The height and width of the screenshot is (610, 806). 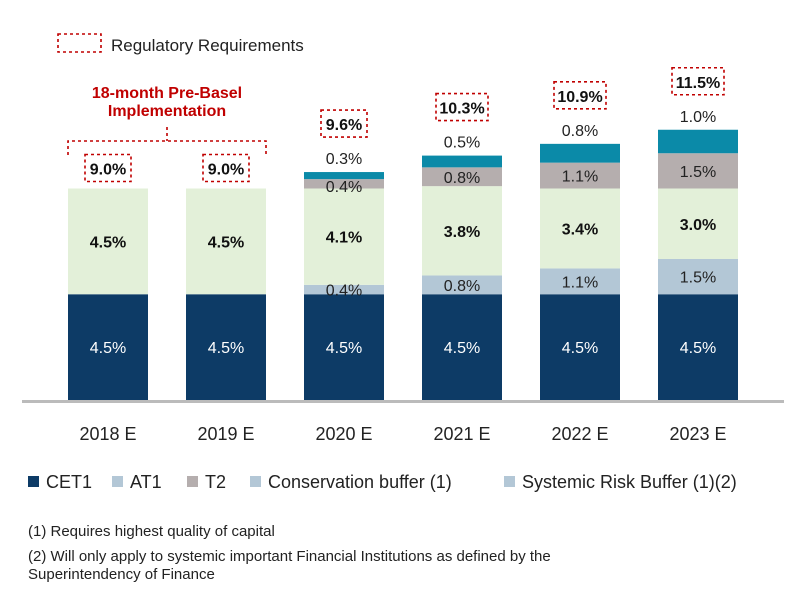 I want to click on data-label: 1.0%, so click(x=698, y=117).